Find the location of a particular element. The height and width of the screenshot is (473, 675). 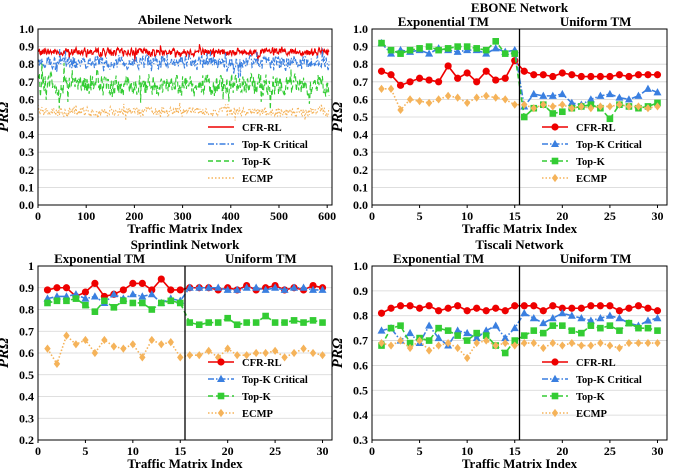

section-label: Uniform TM is located at coordinates (261, 258).